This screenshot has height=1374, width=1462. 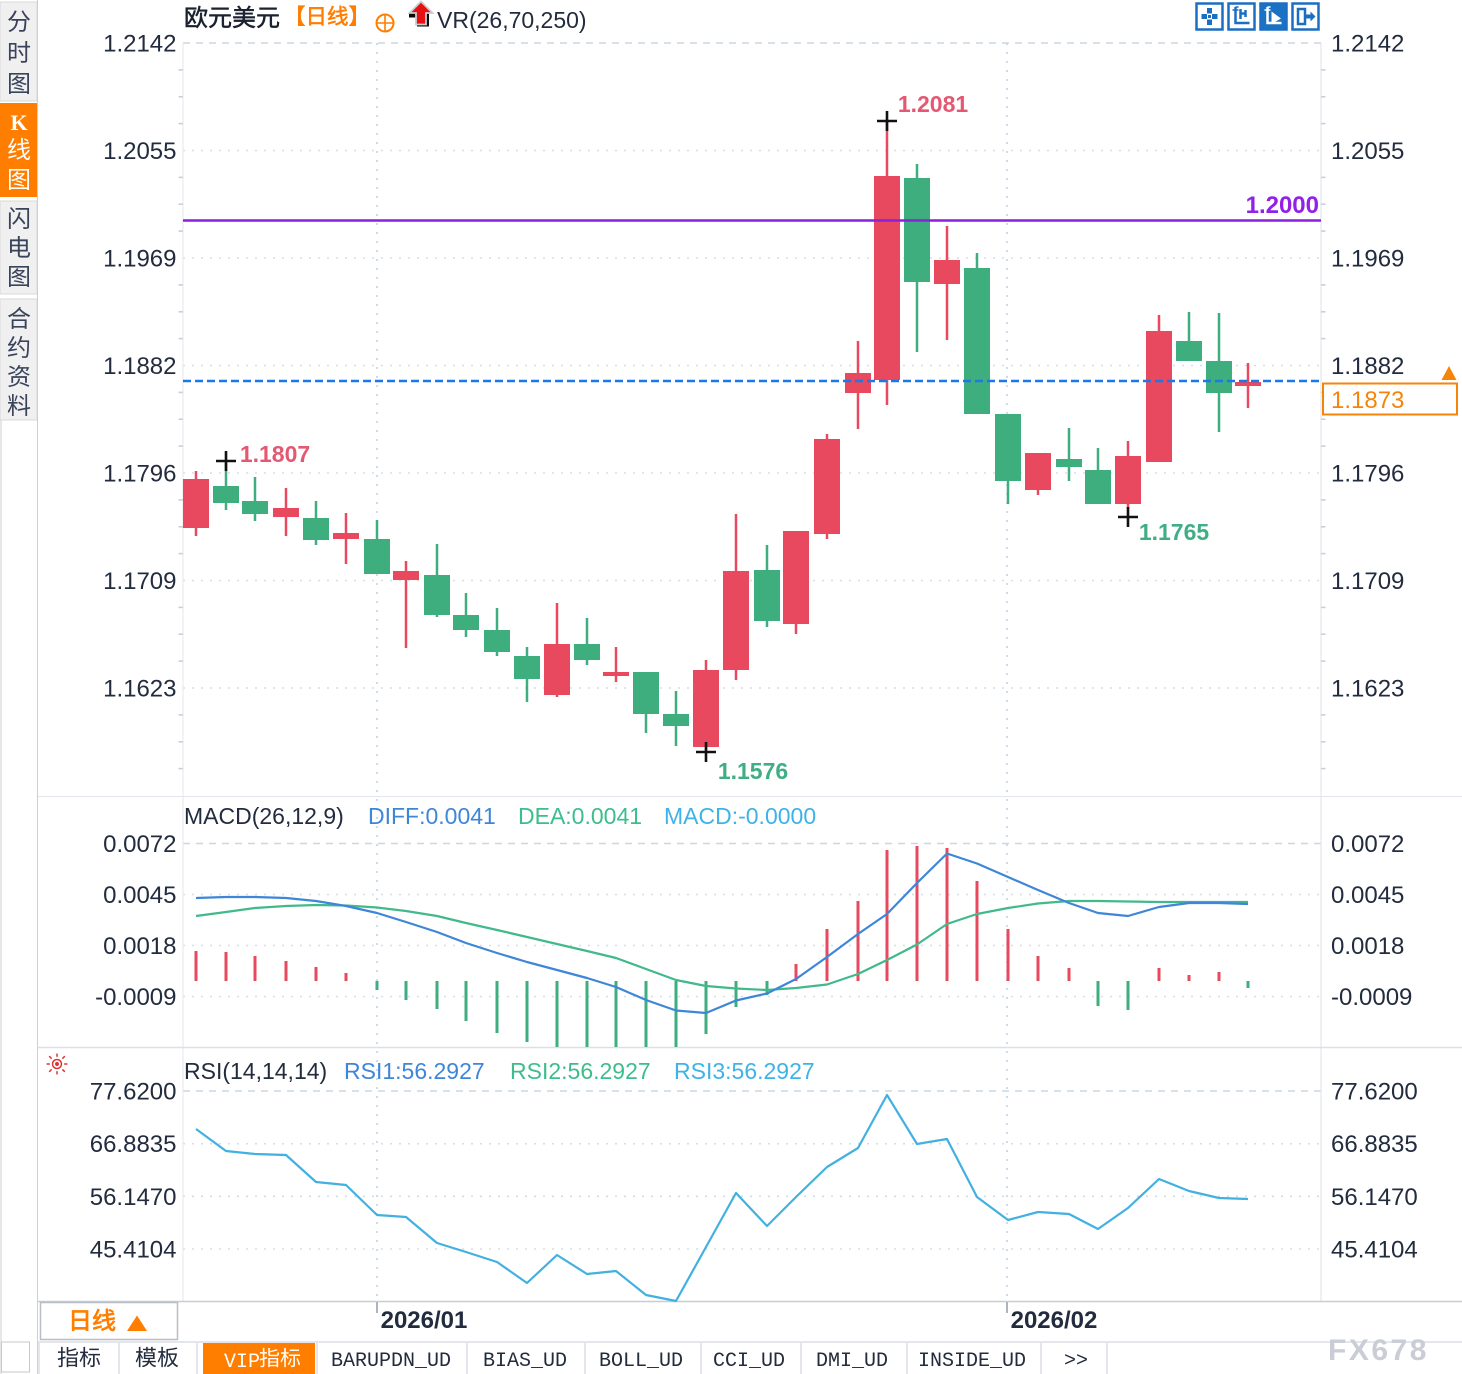 I want to click on svg-text: MACD(26,12,9), so click(x=264, y=816).